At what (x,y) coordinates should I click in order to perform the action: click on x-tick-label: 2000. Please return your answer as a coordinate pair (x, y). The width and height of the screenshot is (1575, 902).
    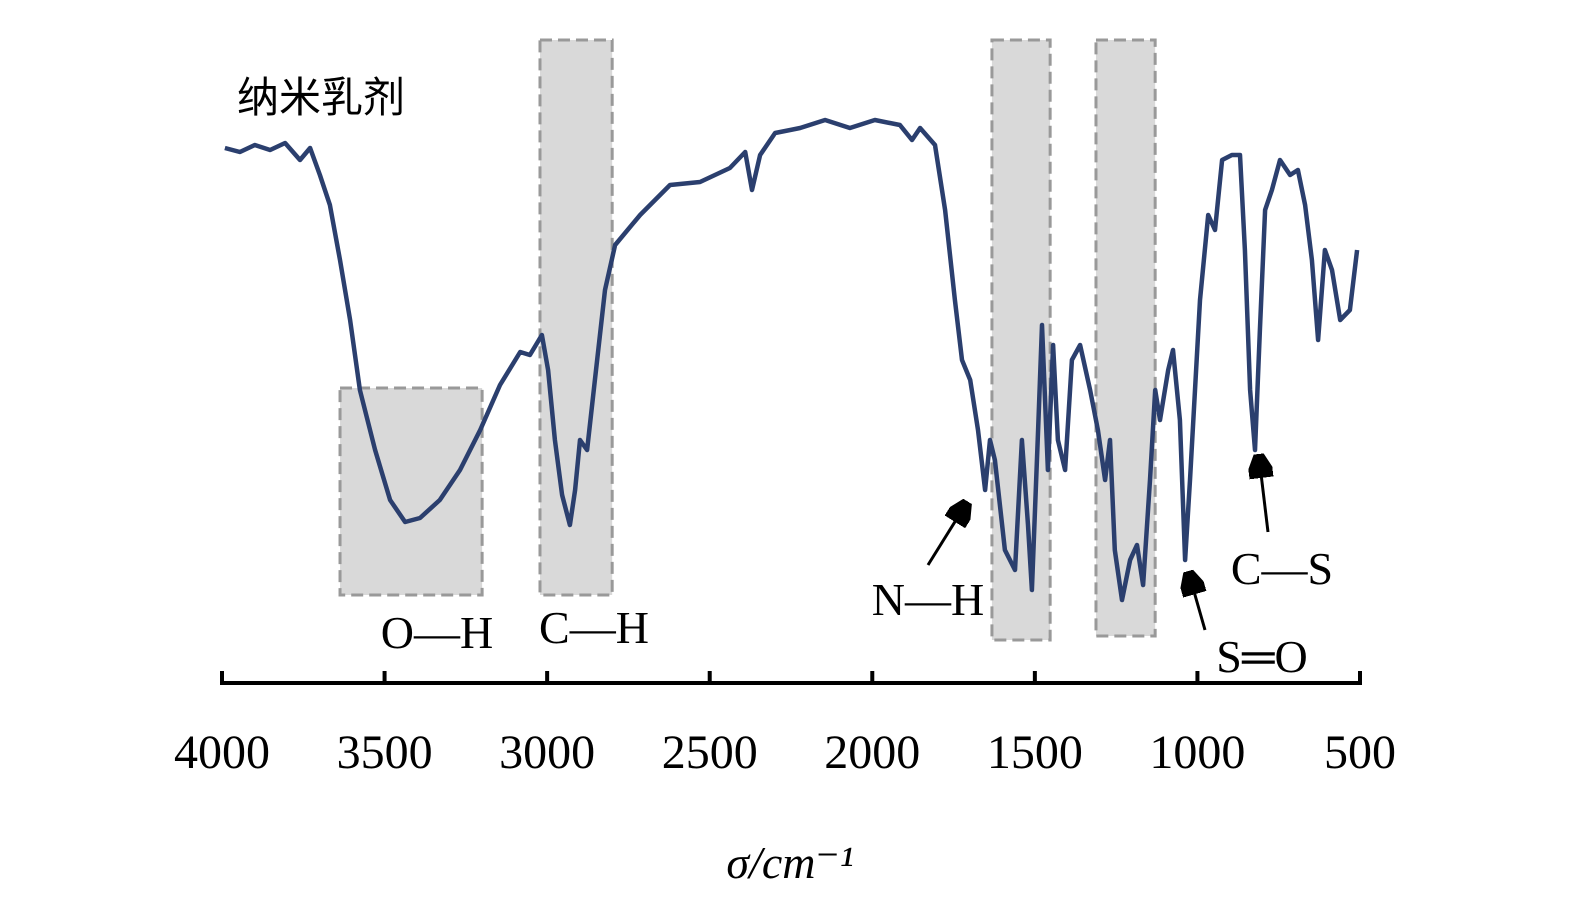
    Looking at the image, I should click on (872, 752).